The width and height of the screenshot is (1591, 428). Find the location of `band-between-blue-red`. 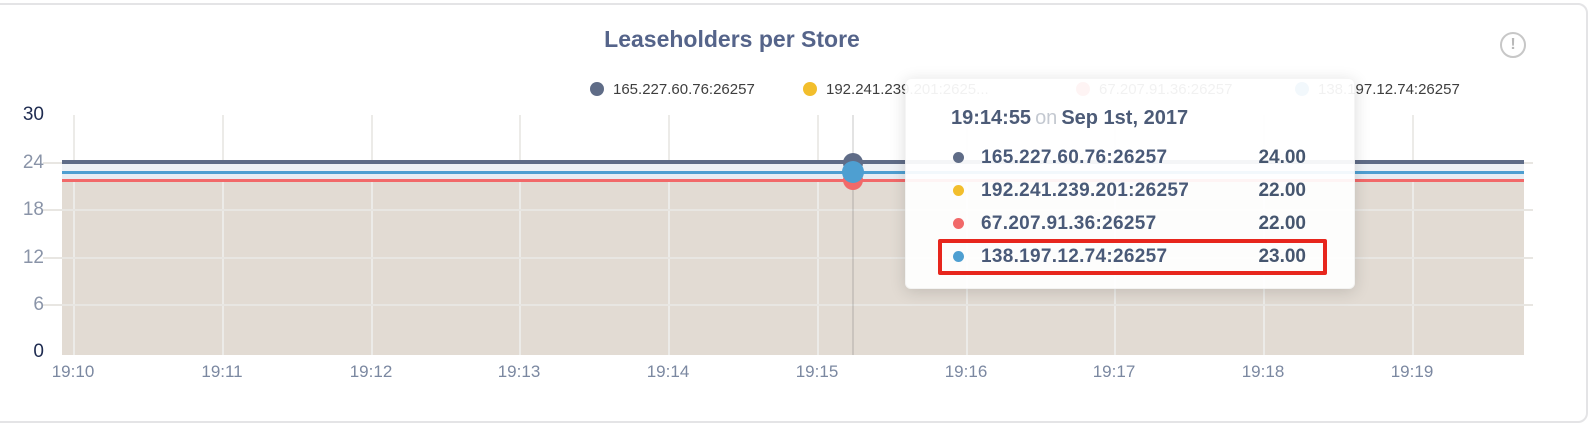

band-between-blue-red is located at coordinates (793, 176).